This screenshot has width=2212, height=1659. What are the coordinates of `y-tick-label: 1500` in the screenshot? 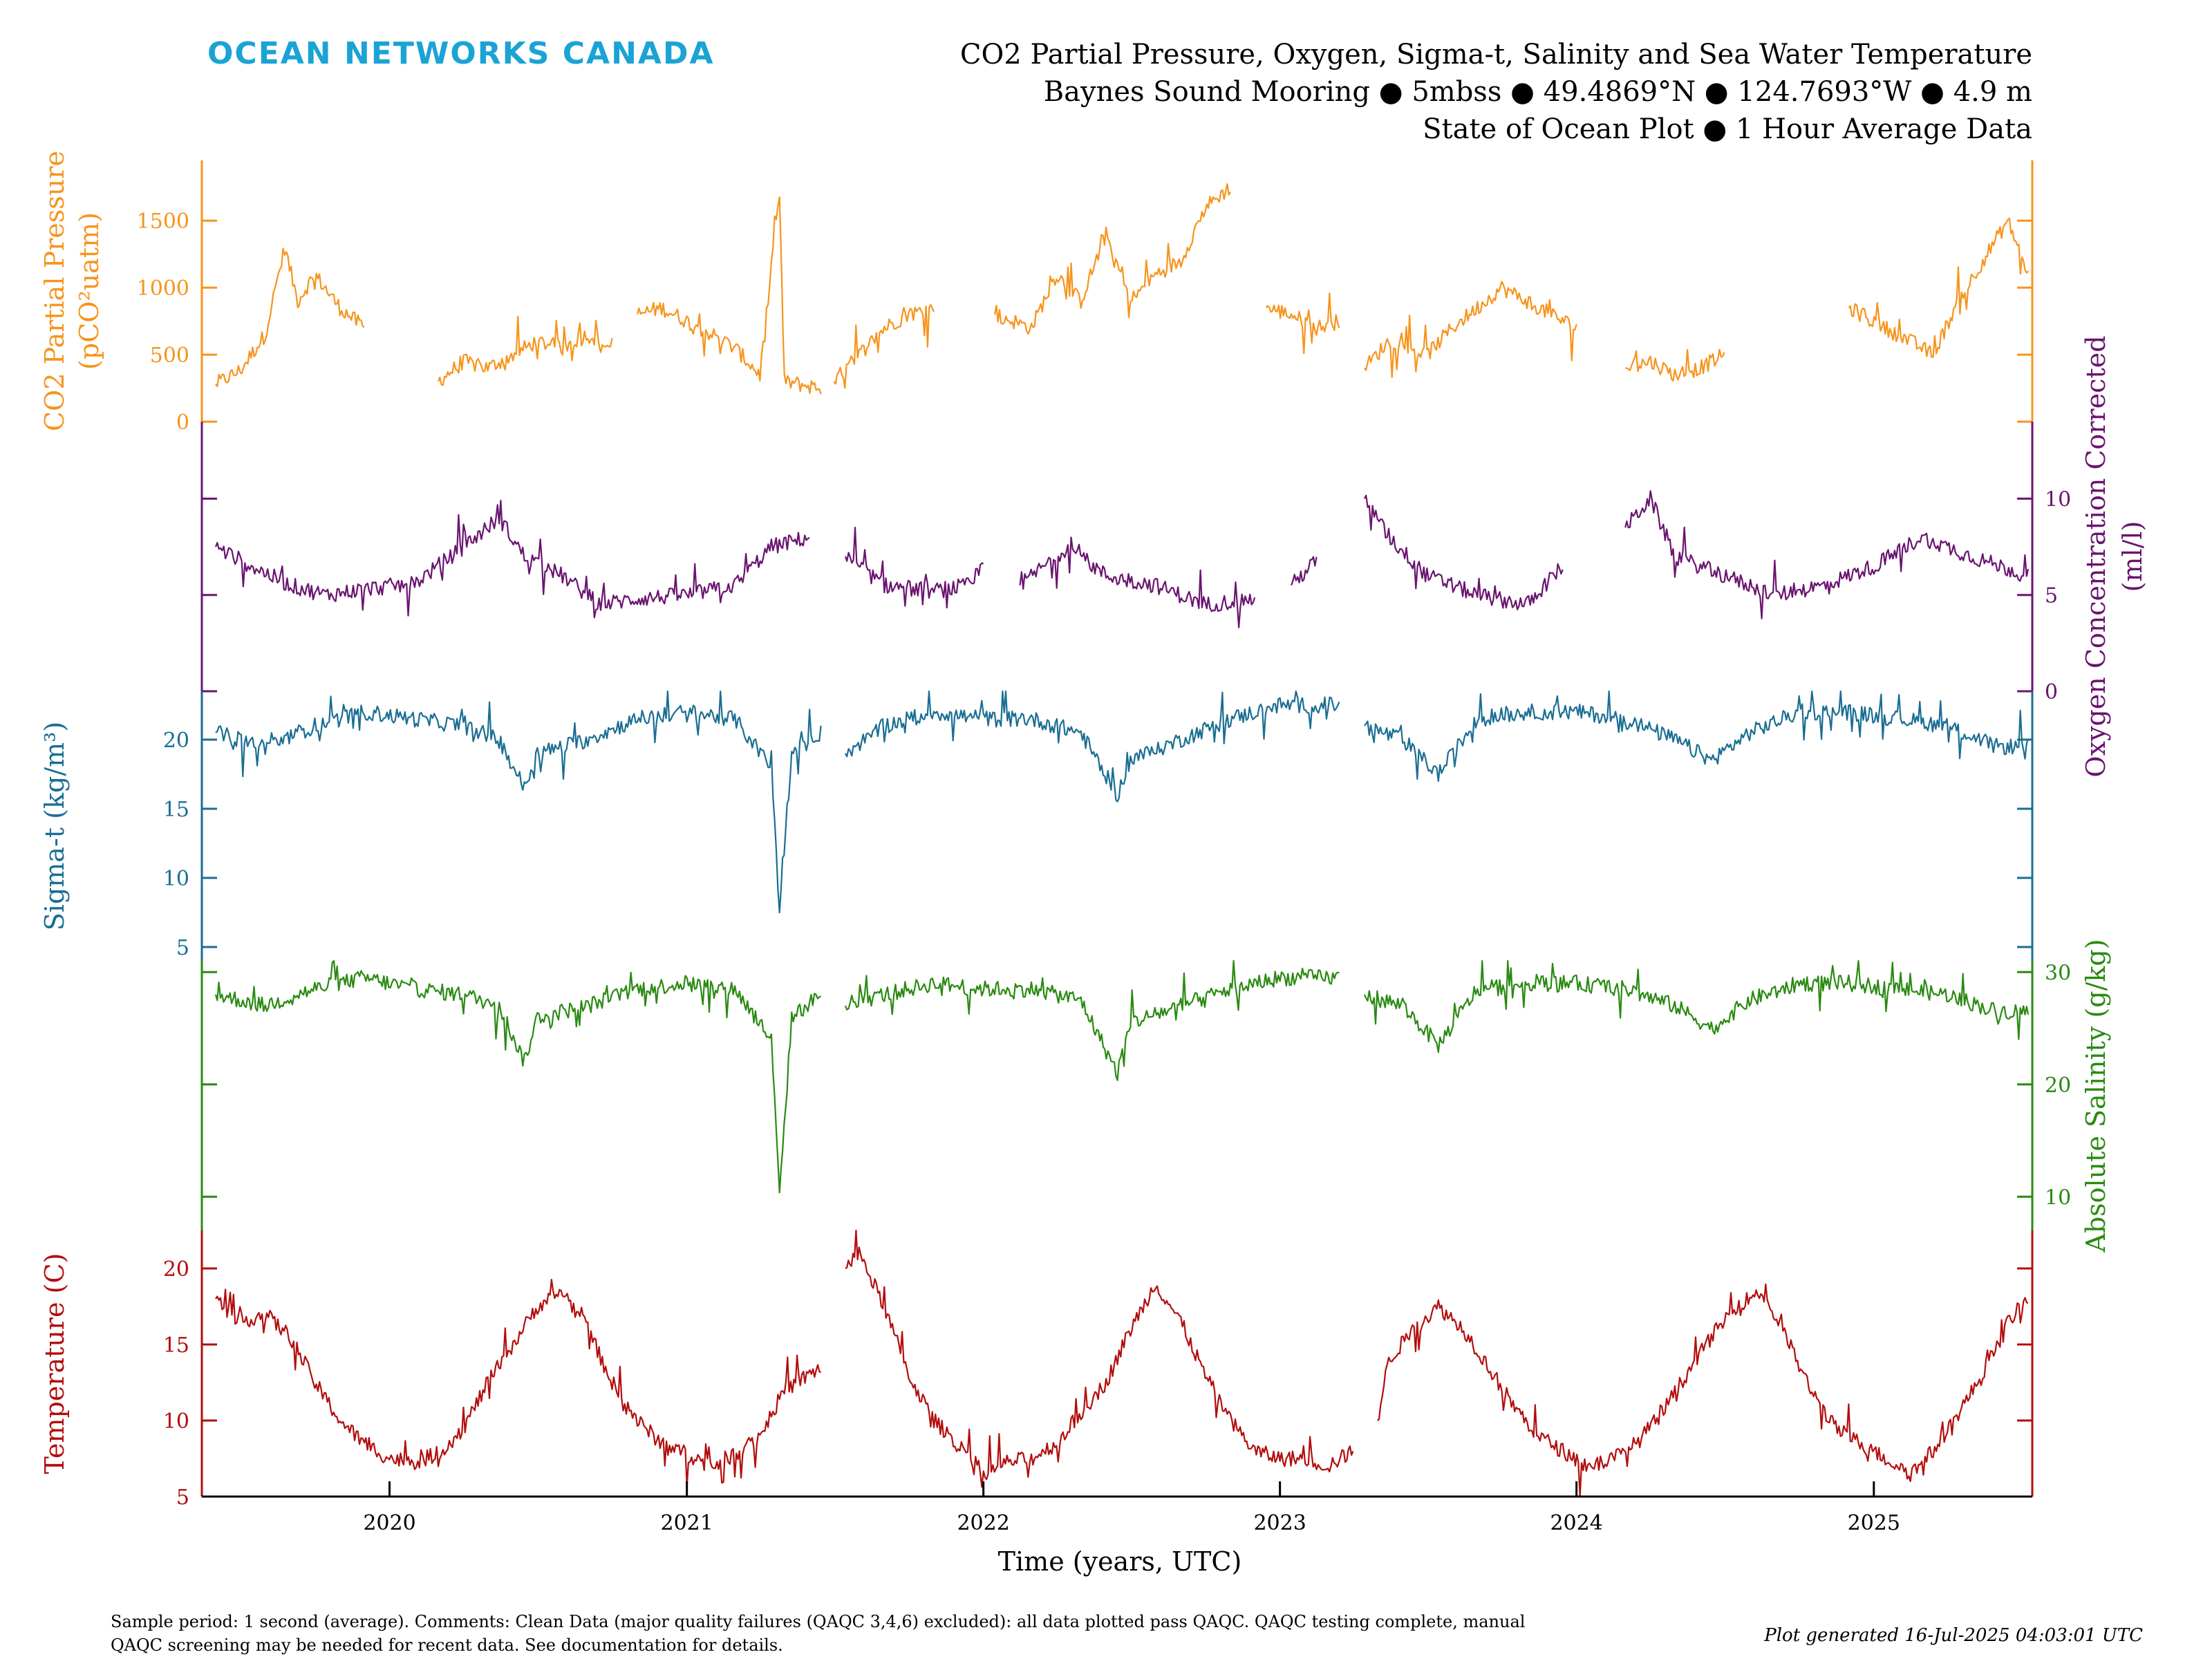 It's located at (163, 222).